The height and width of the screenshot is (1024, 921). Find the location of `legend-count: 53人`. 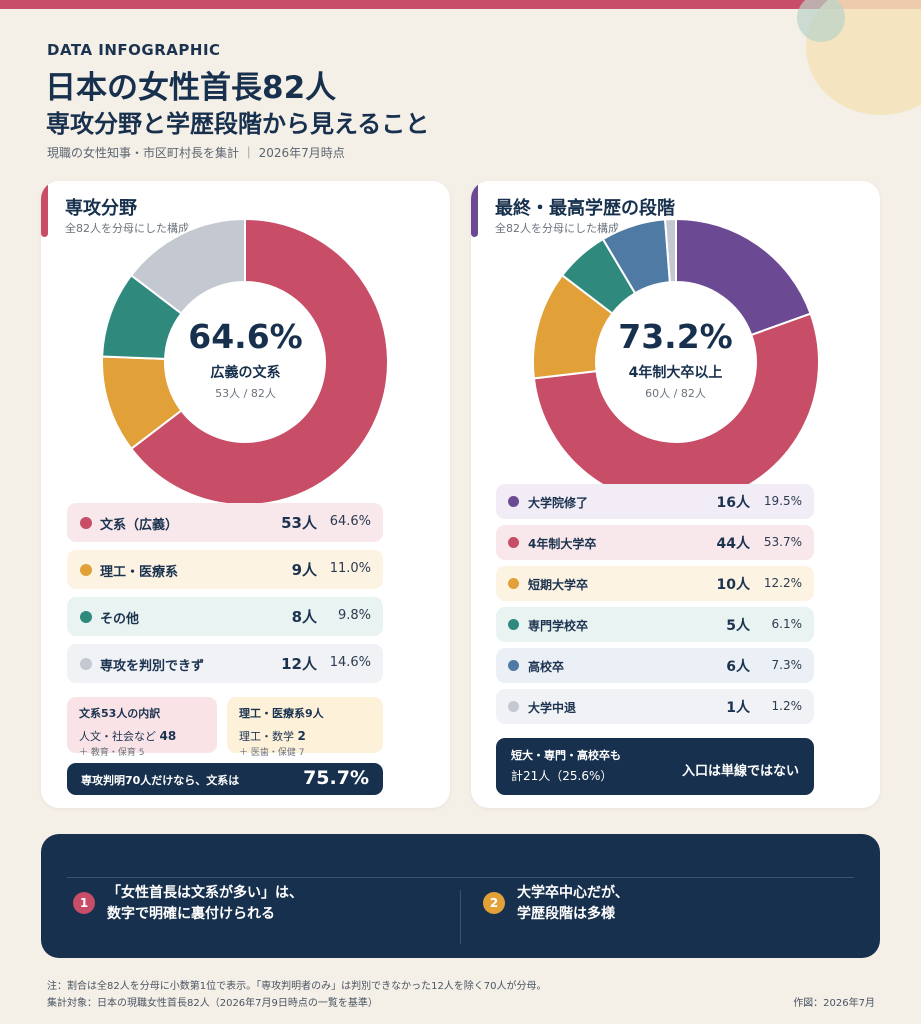

legend-count: 53人 is located at coordinates (299, 523).